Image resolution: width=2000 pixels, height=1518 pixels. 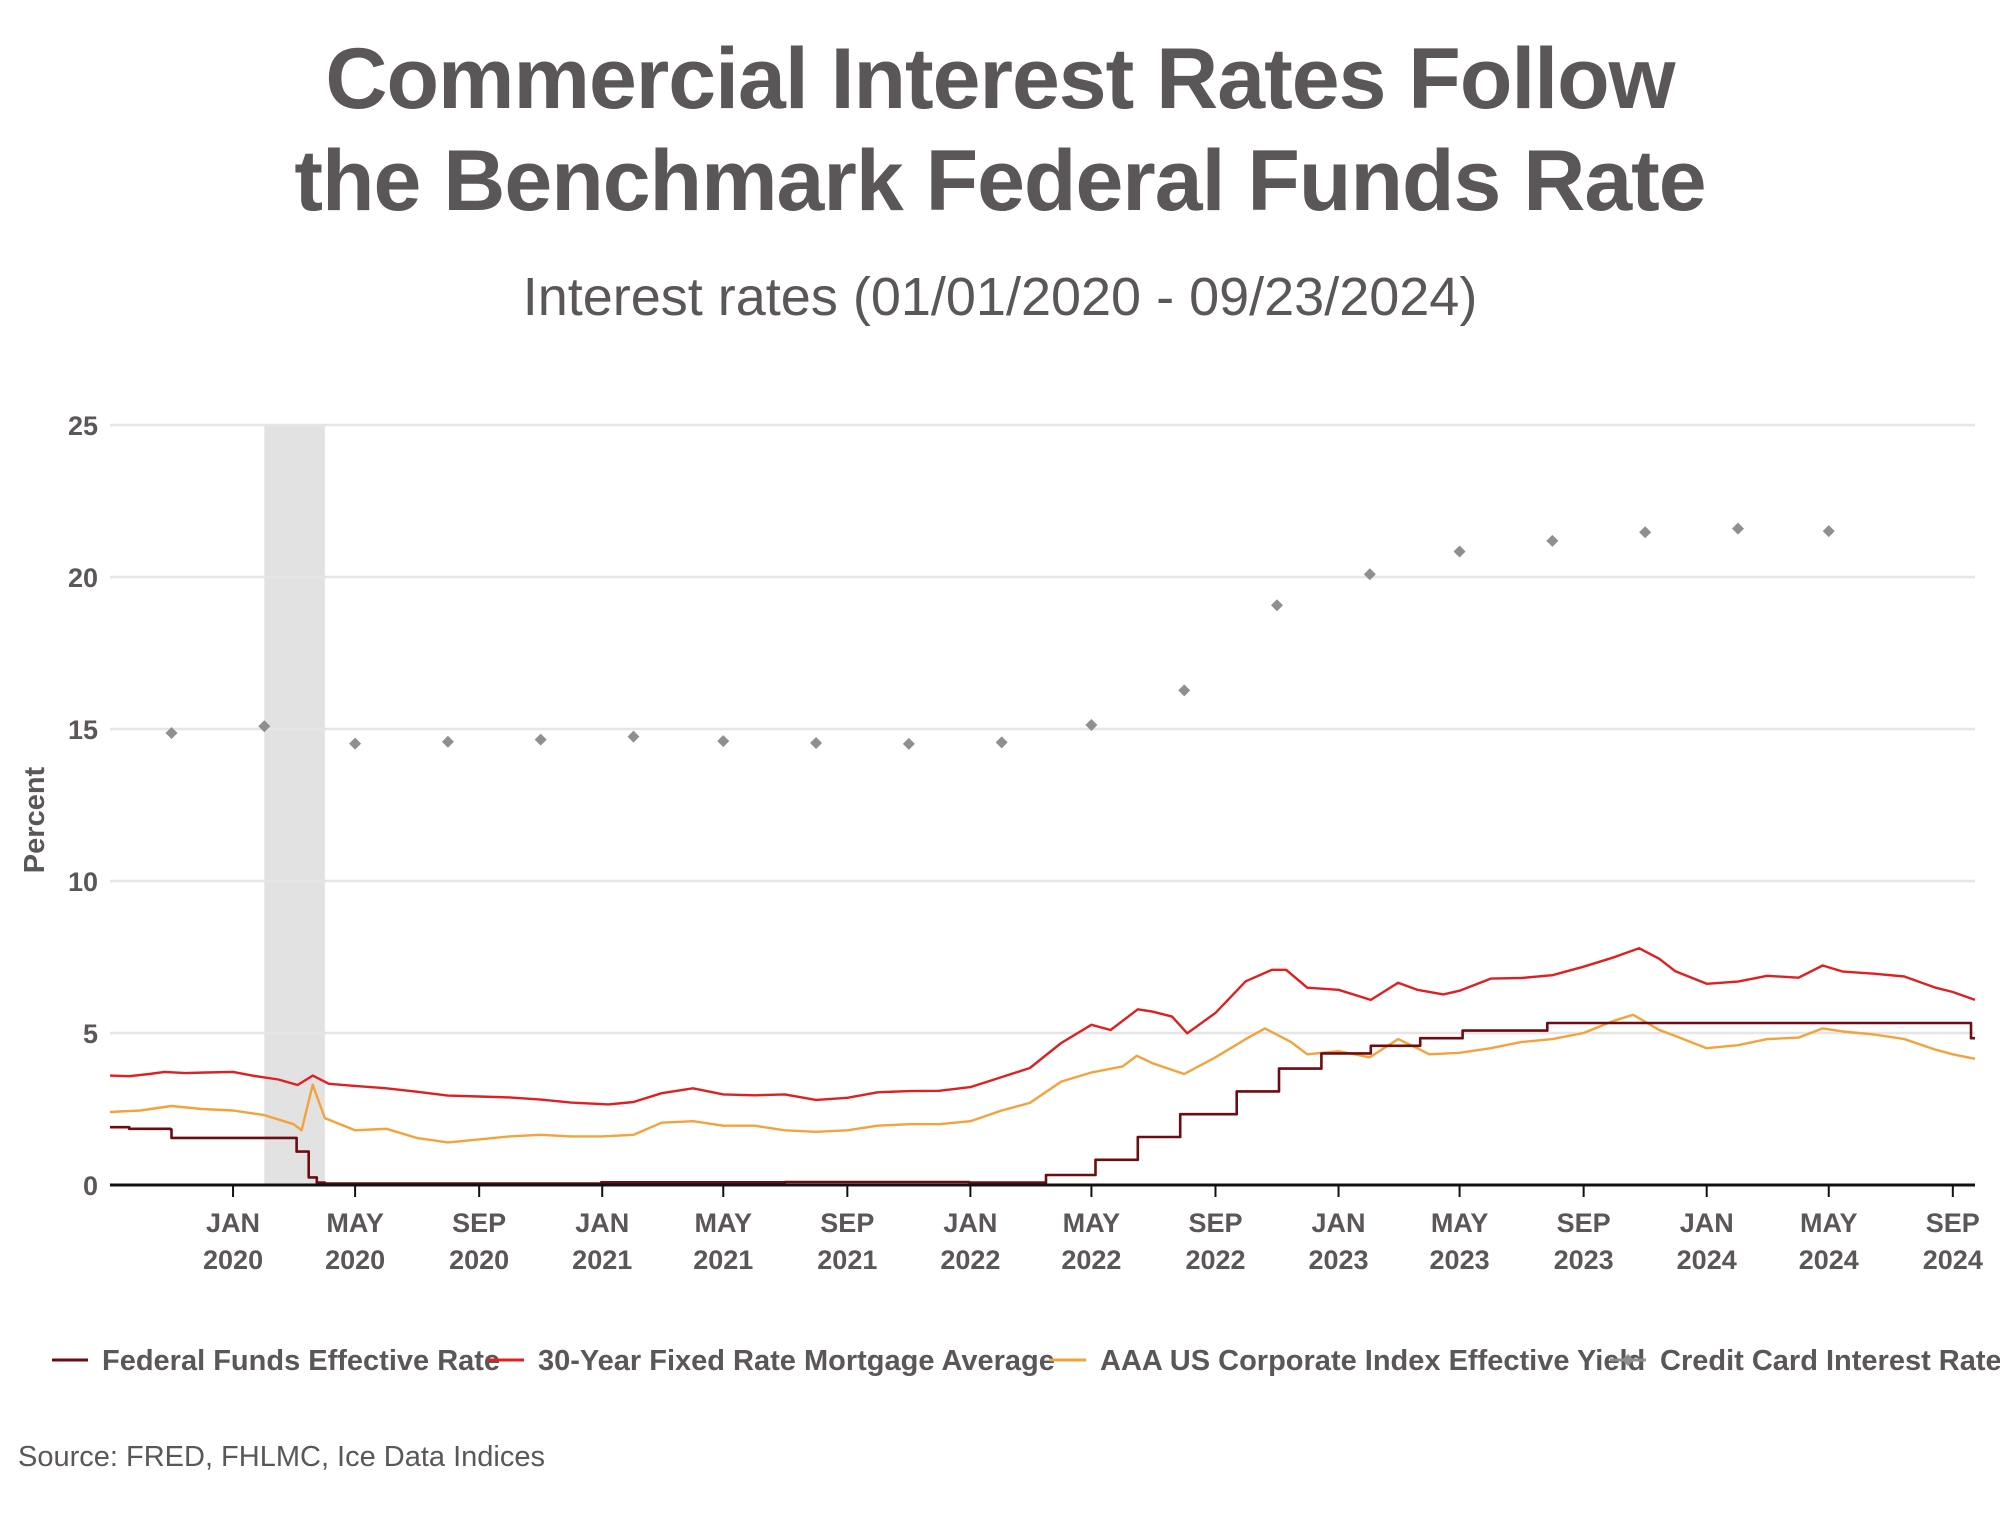 I want to click on y-tick-label: 10, so click(x=83, y=882).